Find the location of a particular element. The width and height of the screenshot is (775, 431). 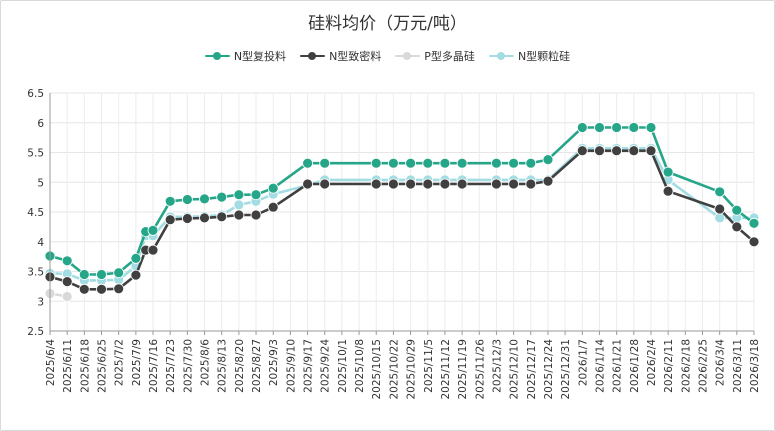

x-tick-label: 2025/11/19 is located at coordinates (463, 369).